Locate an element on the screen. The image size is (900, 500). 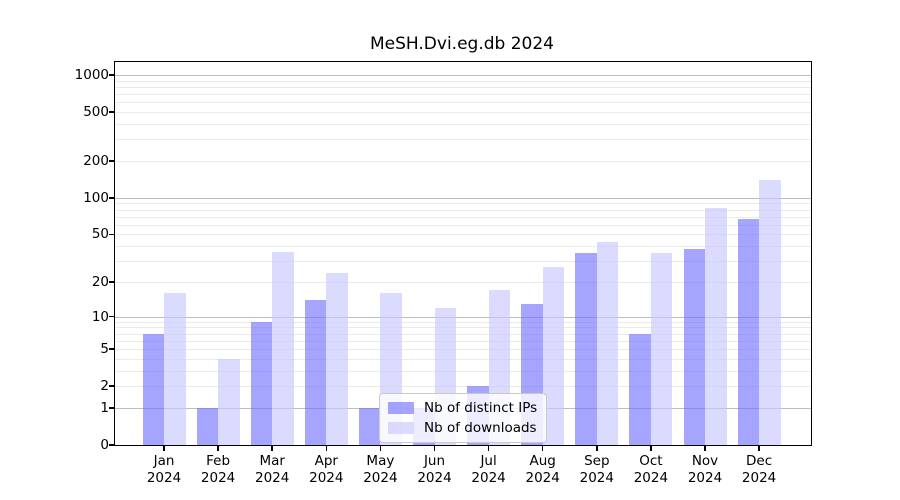
bar-feb-distinct-ips is located at coordinates (207, 426).